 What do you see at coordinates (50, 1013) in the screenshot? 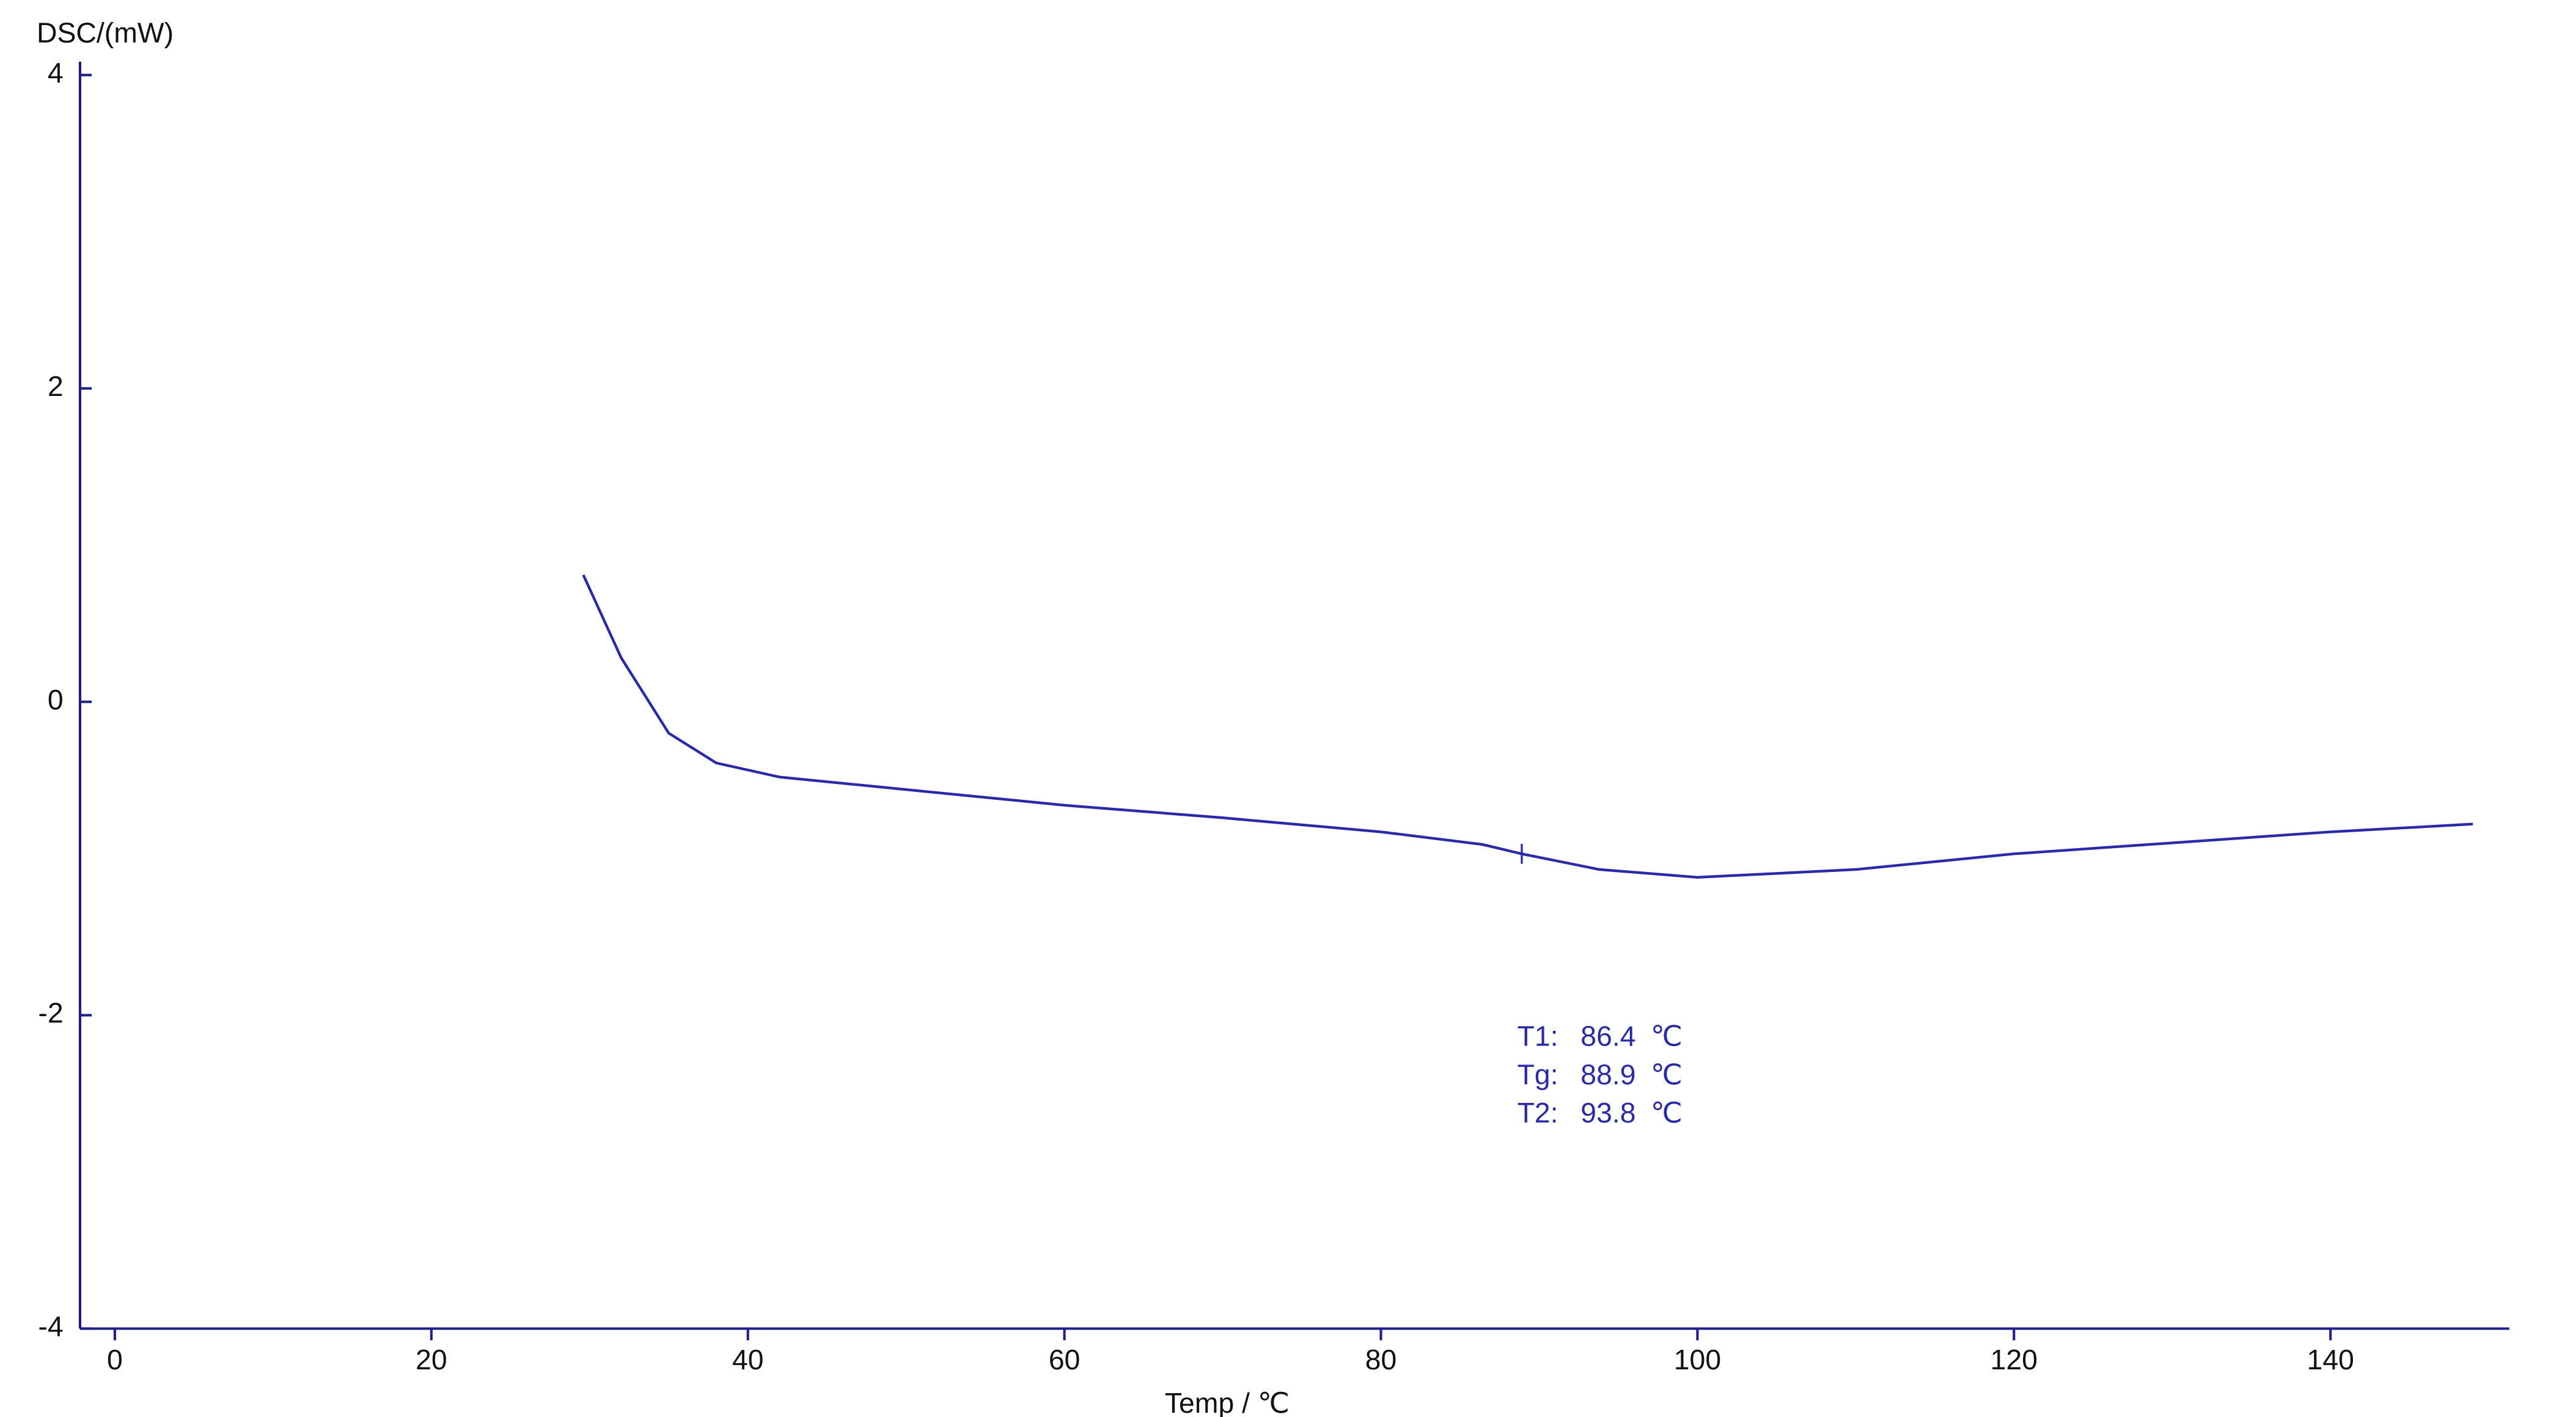
I see `y-tick-label: -2` at bounding box center [50, 1013].